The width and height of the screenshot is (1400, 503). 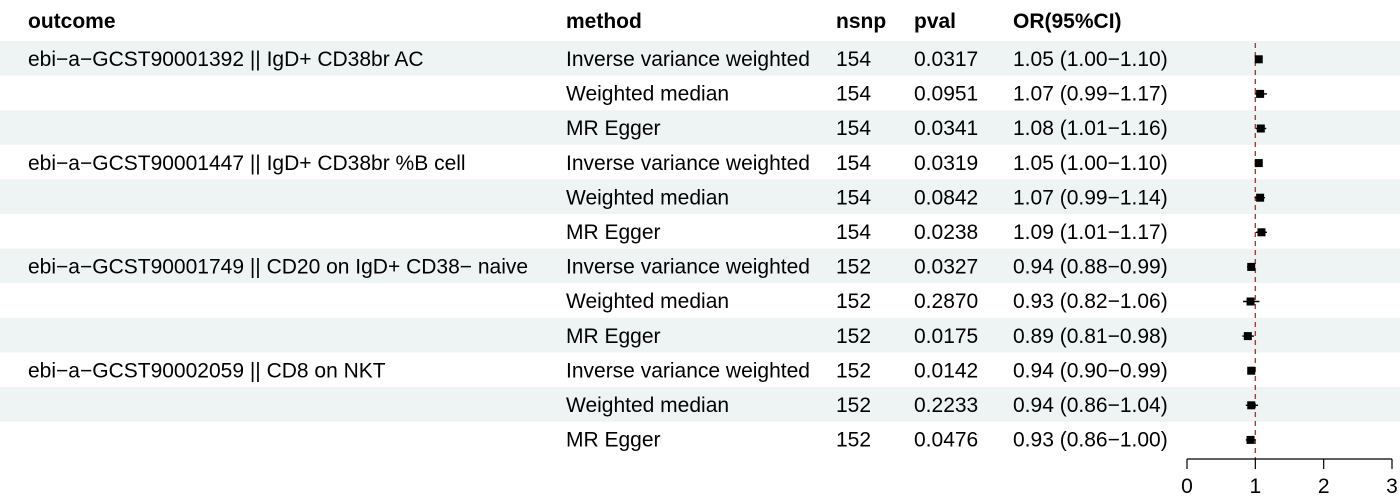 What do you see at coordinates (1090, 267) in the screenshot?
I see `or-ci-value: 0.94 (0.88−0.99)` at bounding box center [1090, 267].